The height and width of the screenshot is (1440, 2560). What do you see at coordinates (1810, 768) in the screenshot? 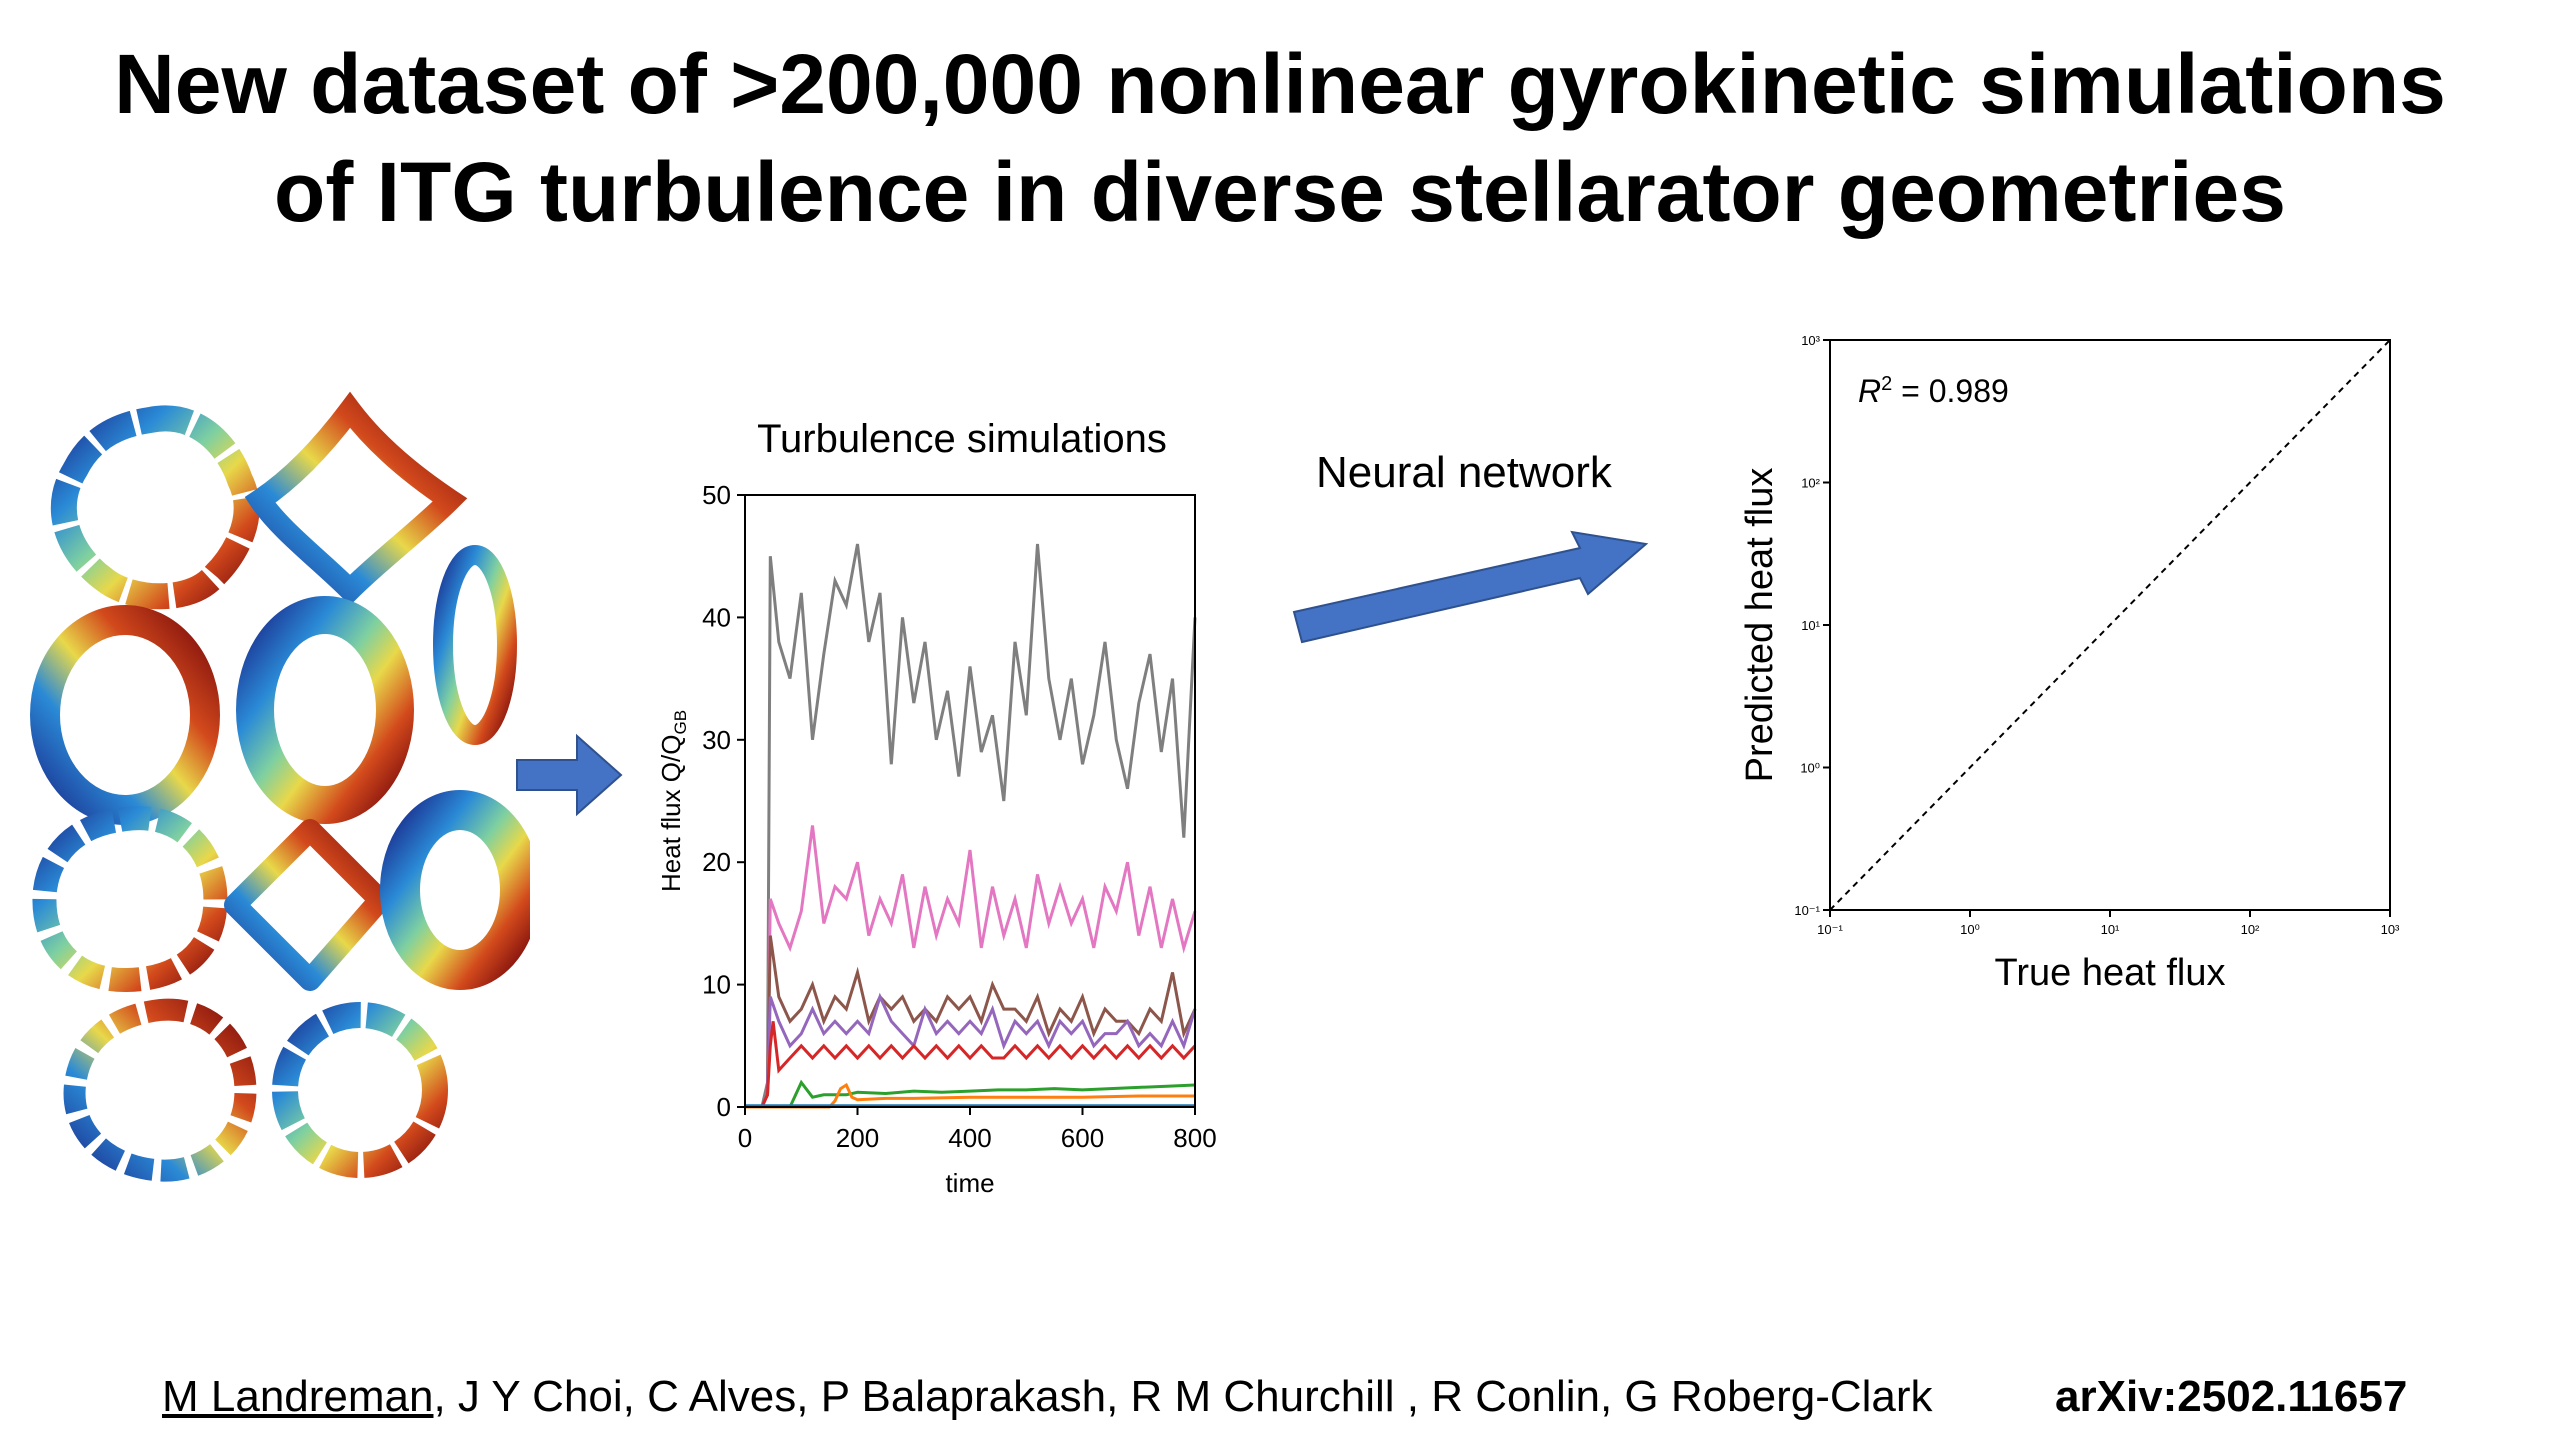
I see `y-tick-label: 10⁰` at bounding box center [1810, 768].